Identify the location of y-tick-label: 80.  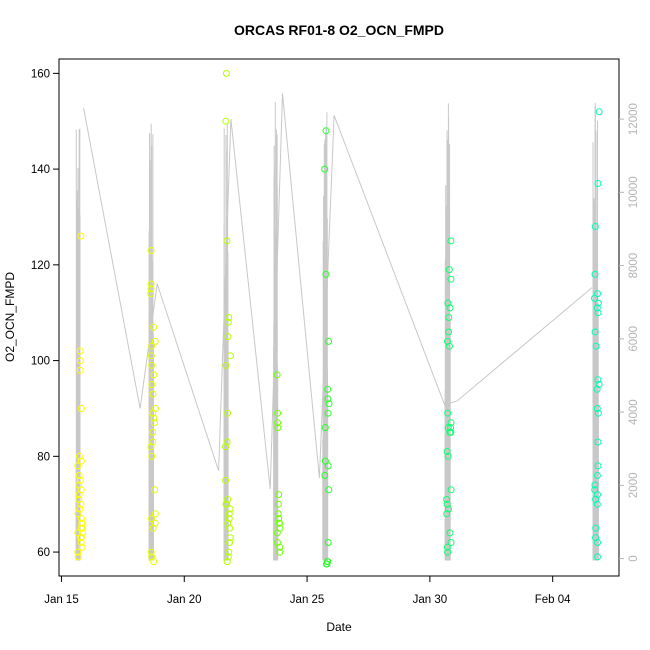
(43, 457).